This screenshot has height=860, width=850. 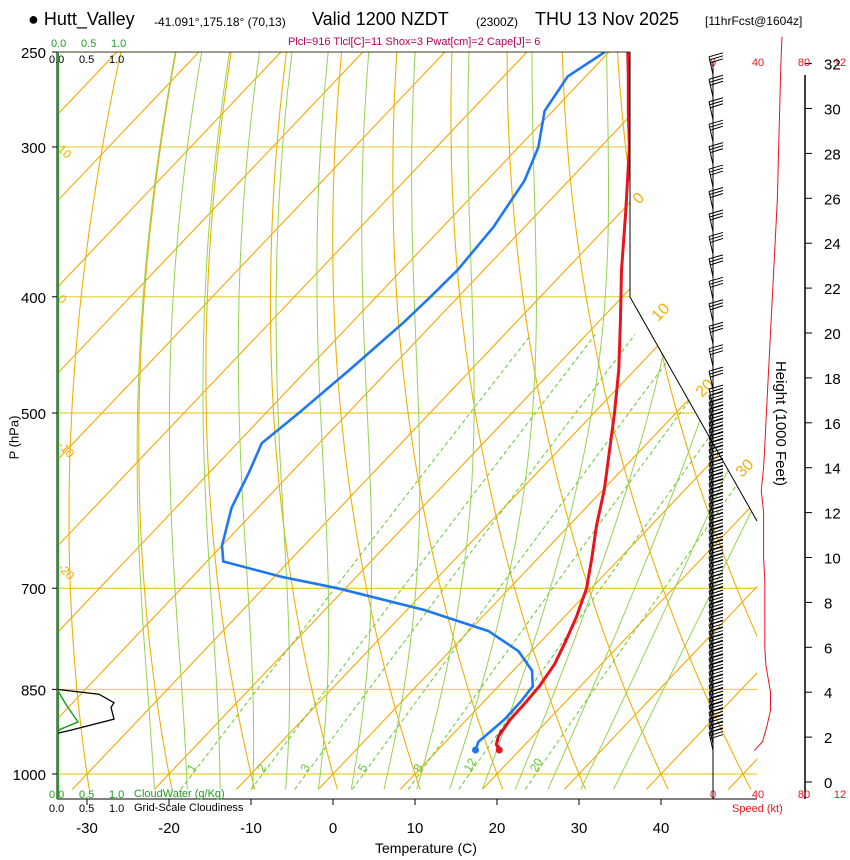 What do you see at coordinates (832, 199) in the screenshot?
I see `height-tick-label: 26` at bounding box center [832, 199].